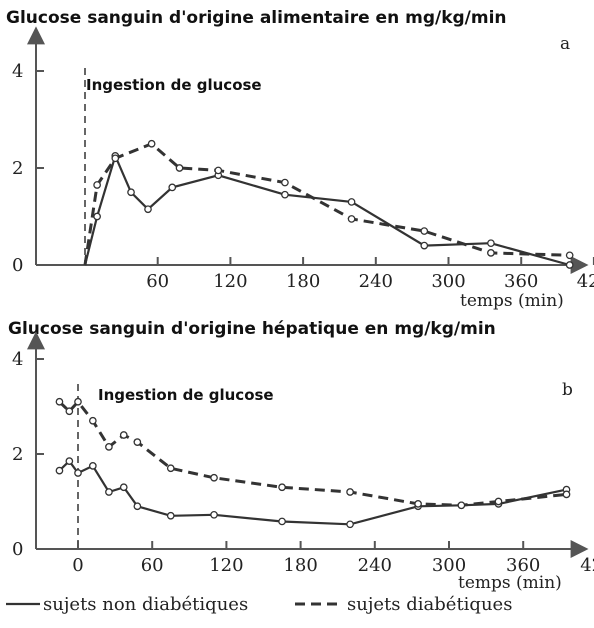 The width and height of the screenshot is (594, 628). I want to click on chart-b-xtick-label: 240, so click(375, 565).